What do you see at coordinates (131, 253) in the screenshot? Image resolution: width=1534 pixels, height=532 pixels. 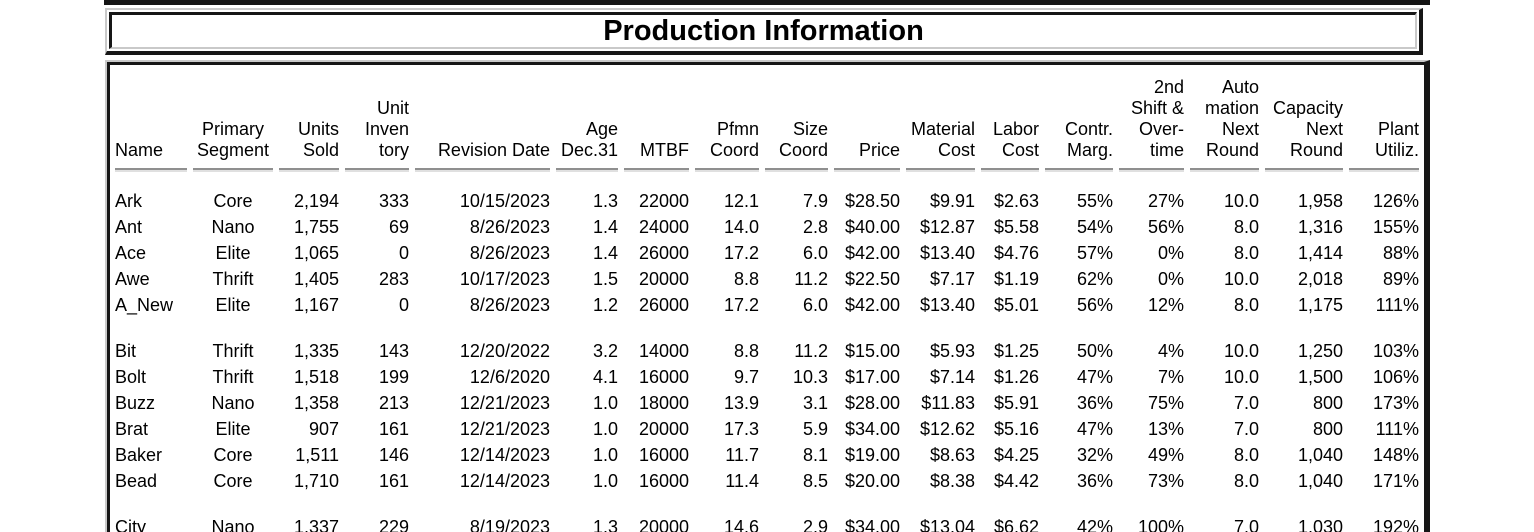 I see `cell-name: Ace` at bounding box center [131, 253].